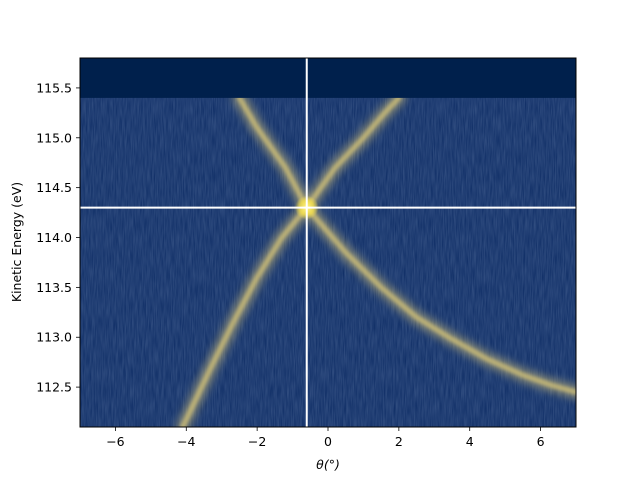  Describe the element at coordinates (399, 441) in the screenshot. I see `x-tick-label: 2` at that location.